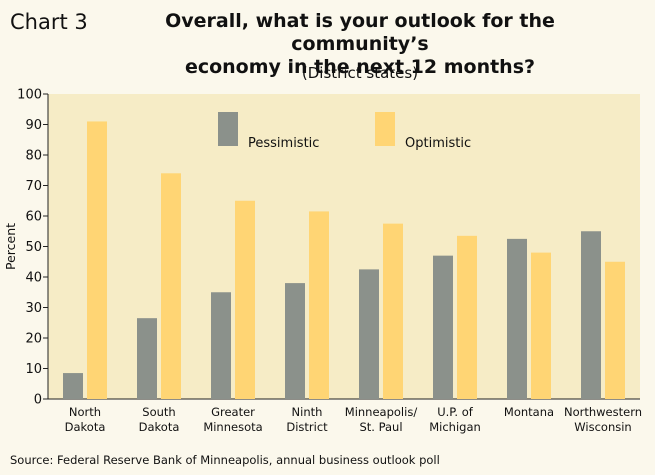 This screenshot has height=475, width=655. What do you see at coordinates (29, 95) in the screenshot?
I see `y-tick-label: 100` at bounding box center [29, 95].